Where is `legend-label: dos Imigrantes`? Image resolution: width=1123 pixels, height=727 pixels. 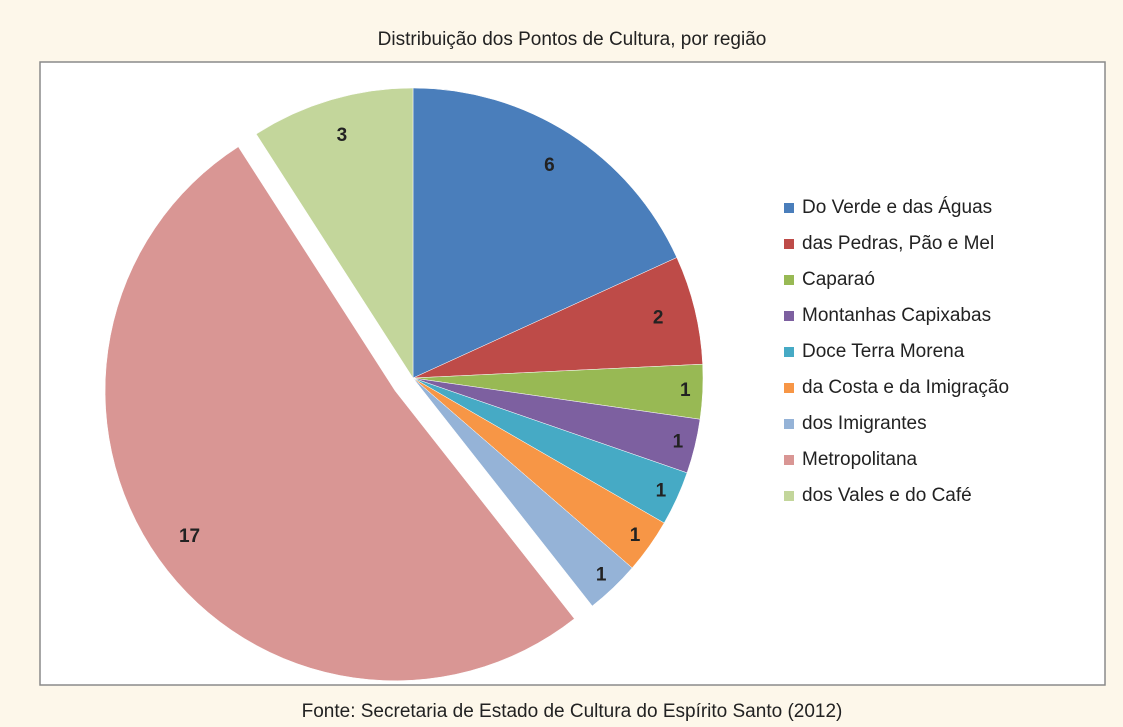
legend-label: dos Imigrantes is located at coordinates (864, 423).